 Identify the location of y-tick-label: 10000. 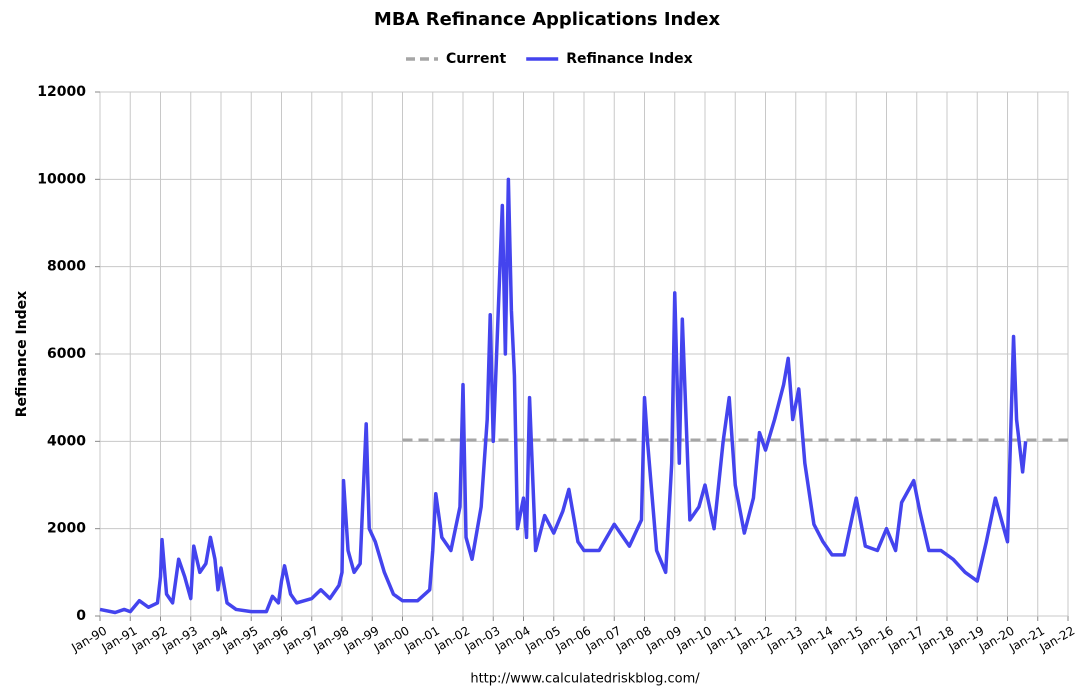
(61, 179).